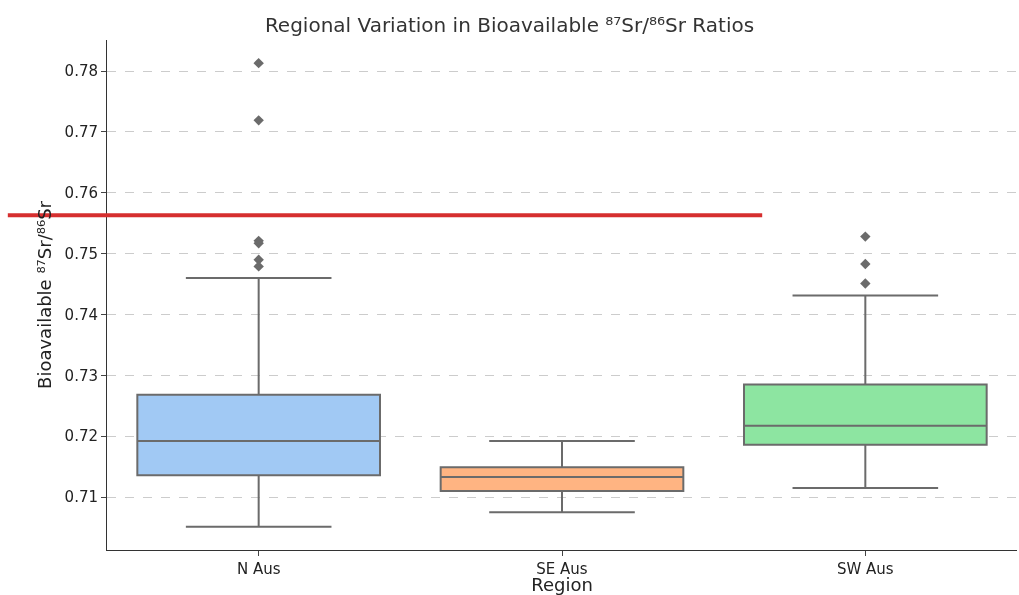 The image size is (1019, 595). I want to click on y-tick-label: 0.72, so click(81, 436).